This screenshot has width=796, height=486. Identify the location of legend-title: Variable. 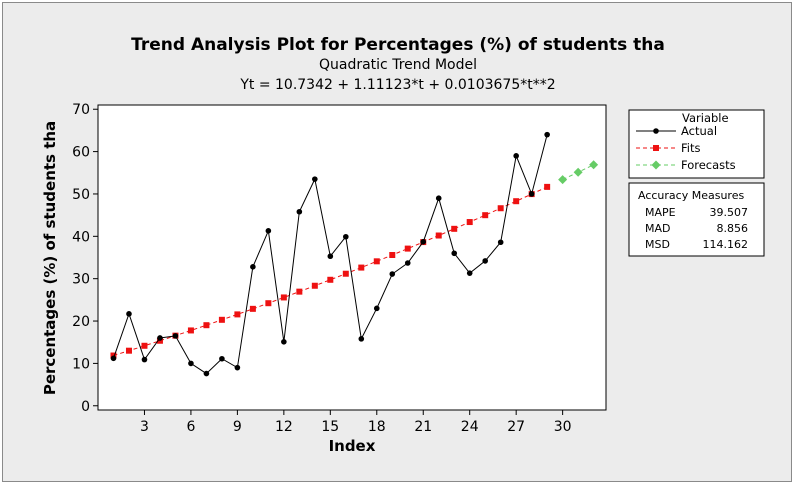
(705, 118).